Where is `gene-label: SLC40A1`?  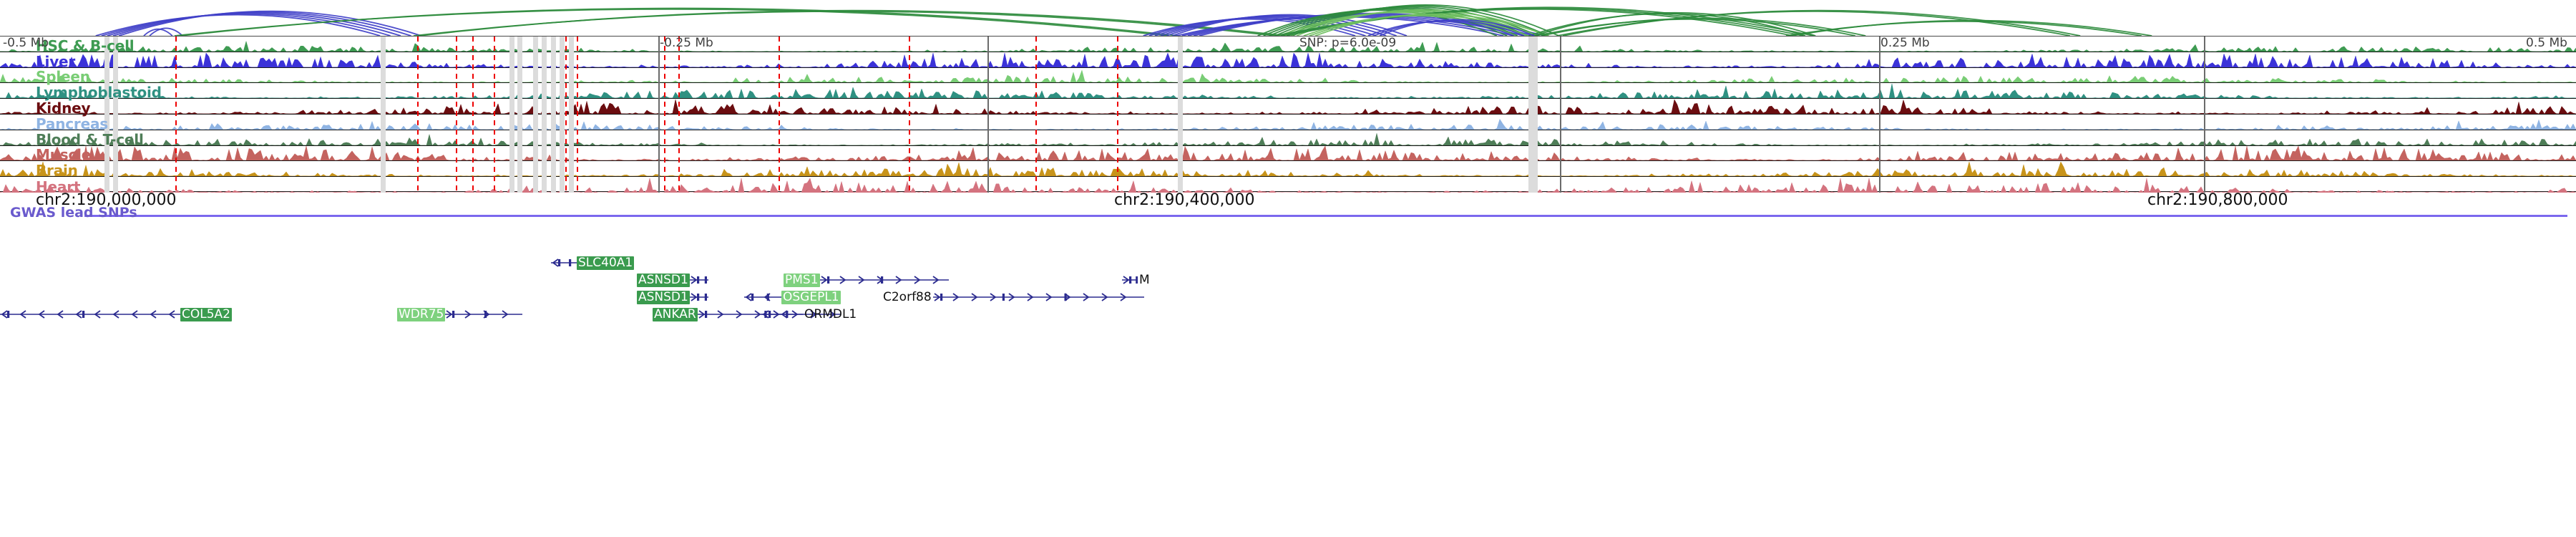
gene-label: SLC40A1 is located at coordinates (606, 262).